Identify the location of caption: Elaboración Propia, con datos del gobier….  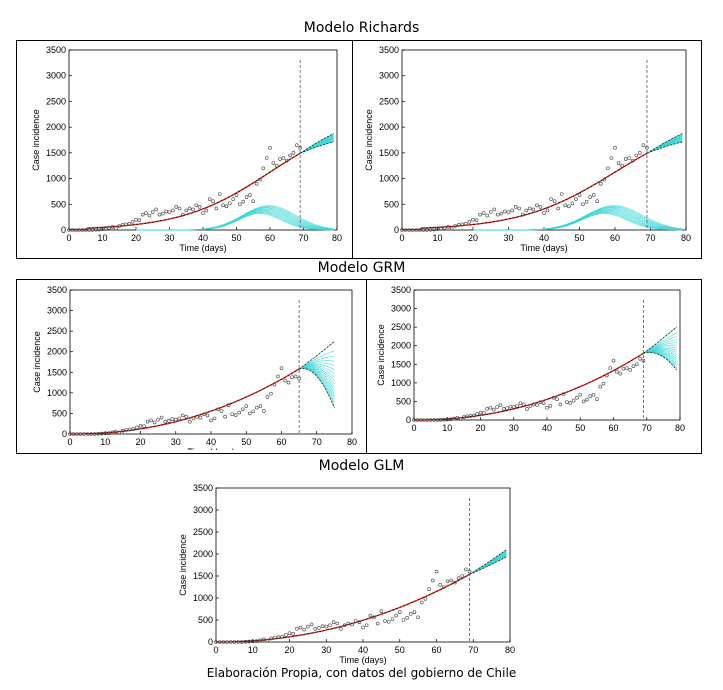
(361, 673).